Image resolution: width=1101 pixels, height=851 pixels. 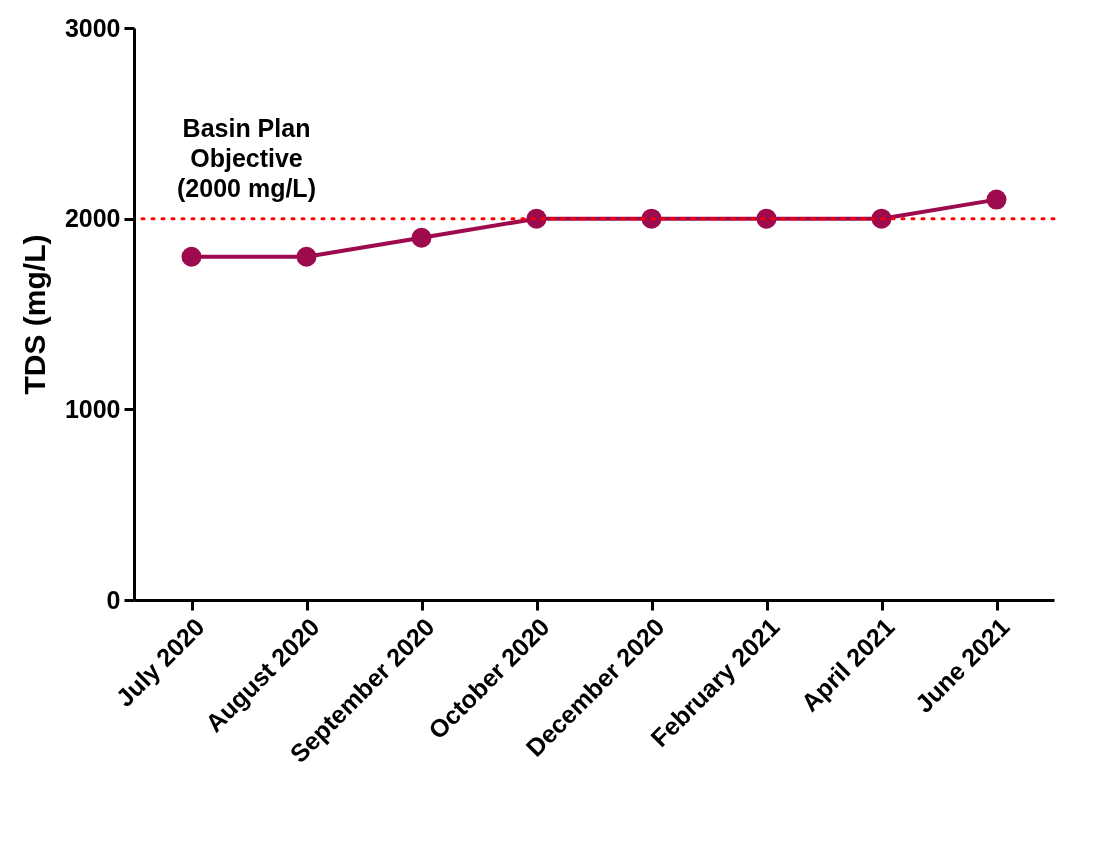 I want to click on ref-line-label: Basin Plan Objective (2000 mg/L), so click(x=246, y=157).